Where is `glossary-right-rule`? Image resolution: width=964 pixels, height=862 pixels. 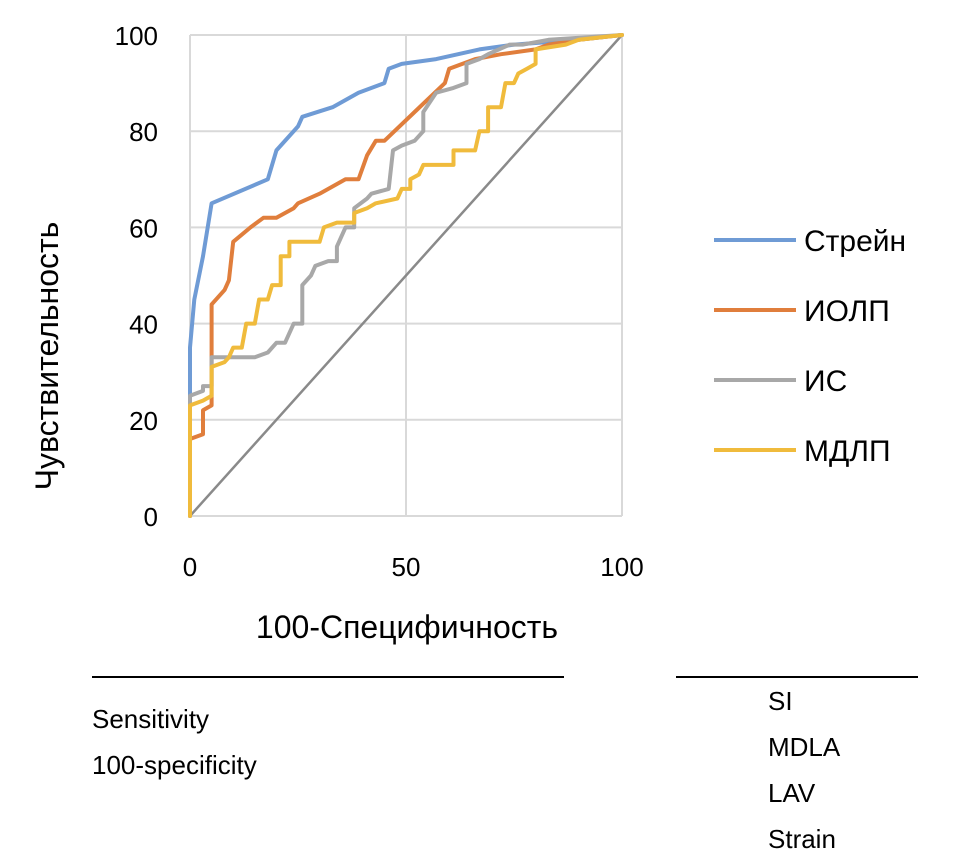 glossary-right-rule is located at coordinates (797, 677).